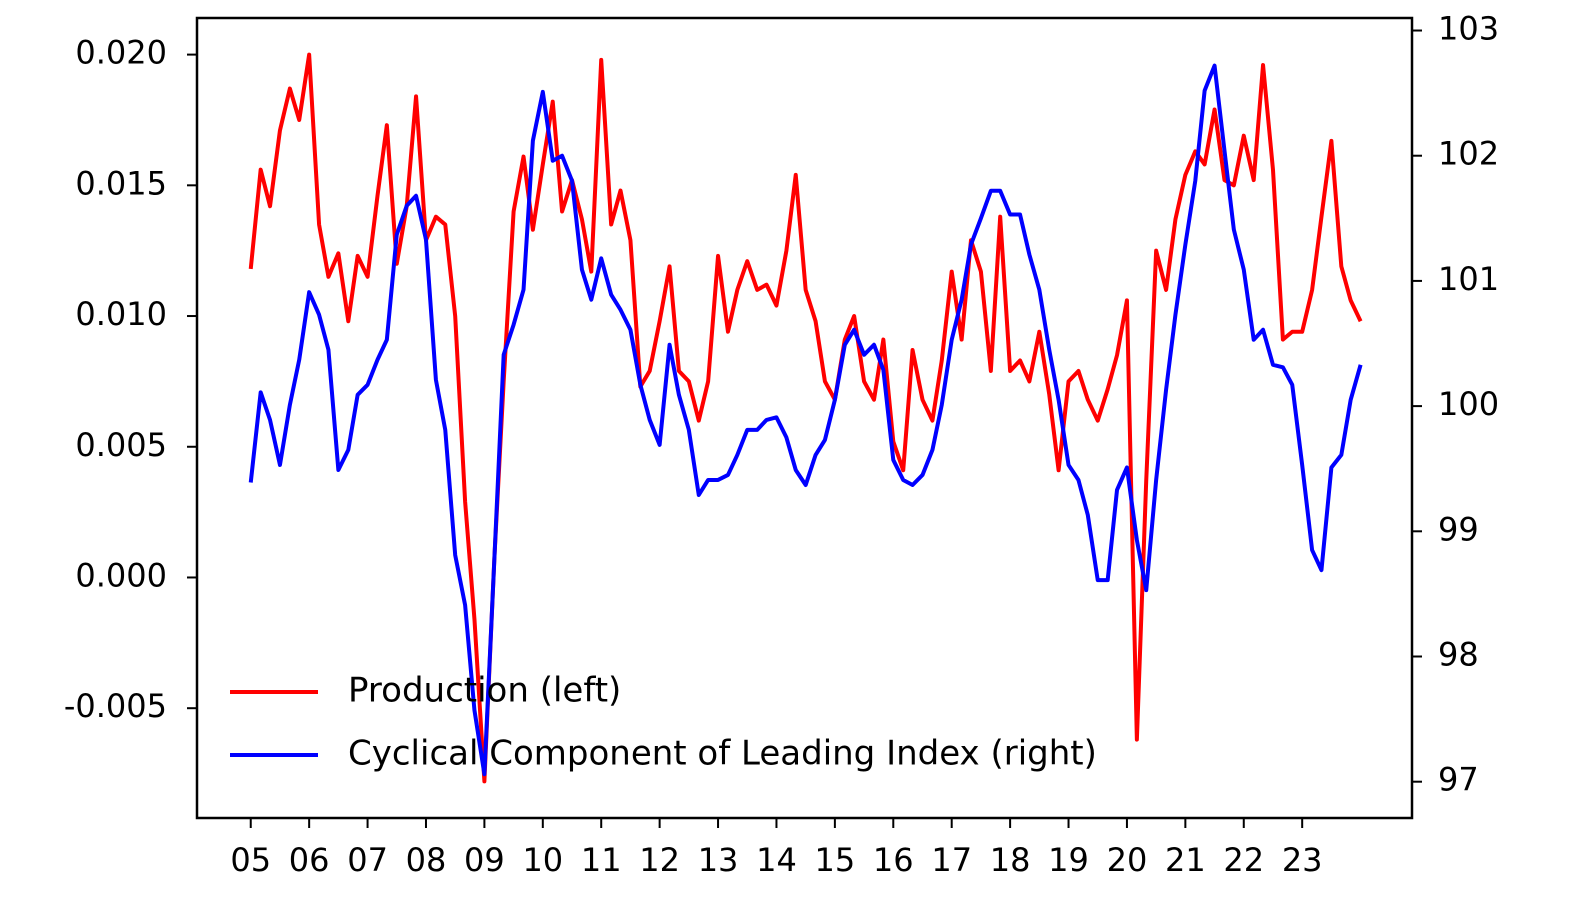 This screenshot has height=900, width=1590. I want to click on x-tick-label: 10, so click(542, 860).